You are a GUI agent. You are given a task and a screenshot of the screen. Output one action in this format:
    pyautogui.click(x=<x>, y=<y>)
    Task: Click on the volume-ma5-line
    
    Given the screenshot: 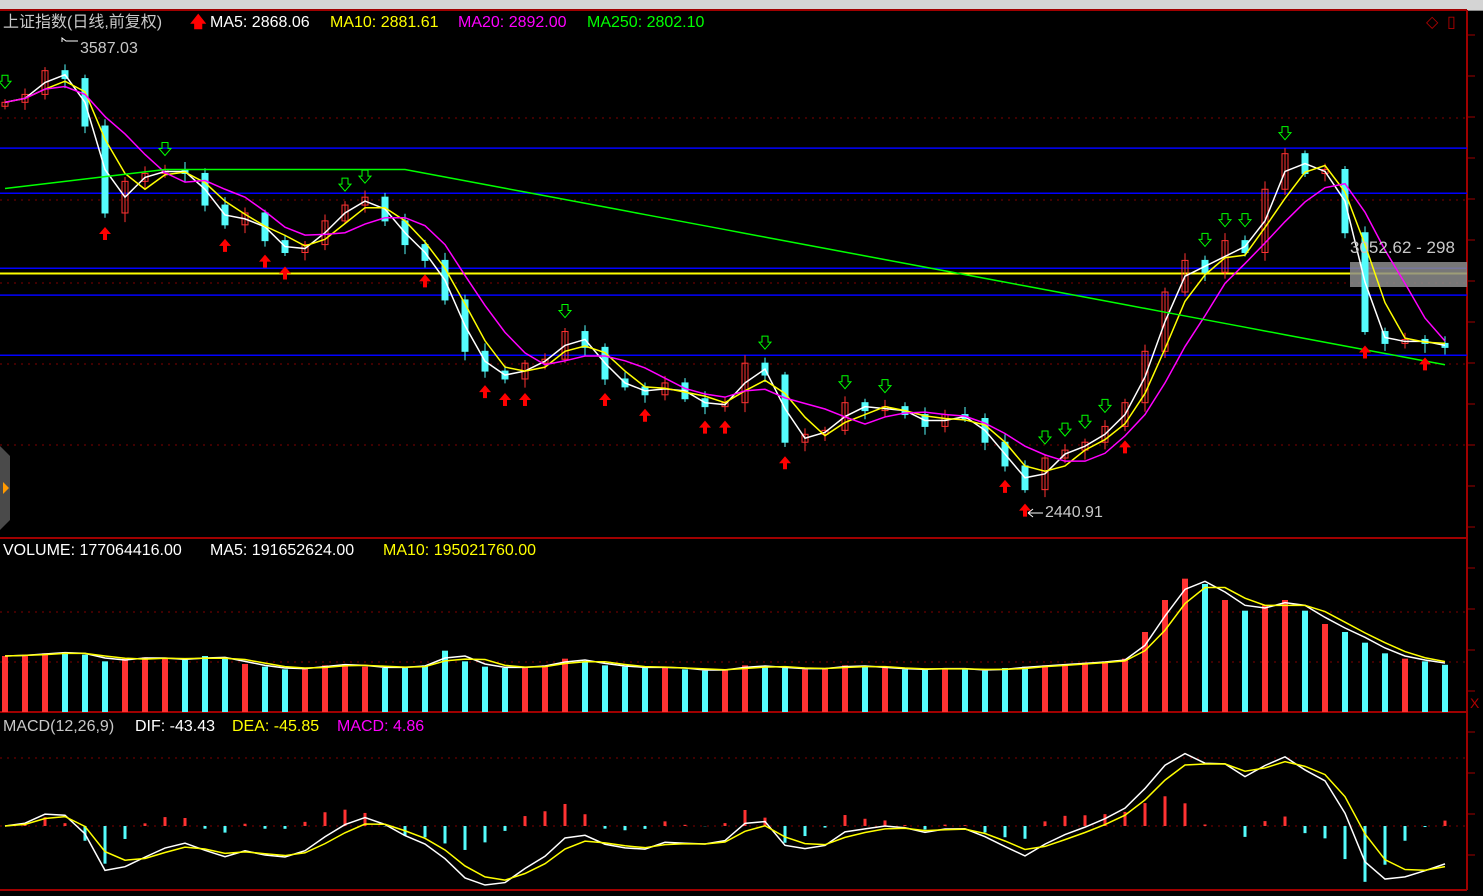 What is the action you would take?
    pyautogui.click(x=725, y=625)
    